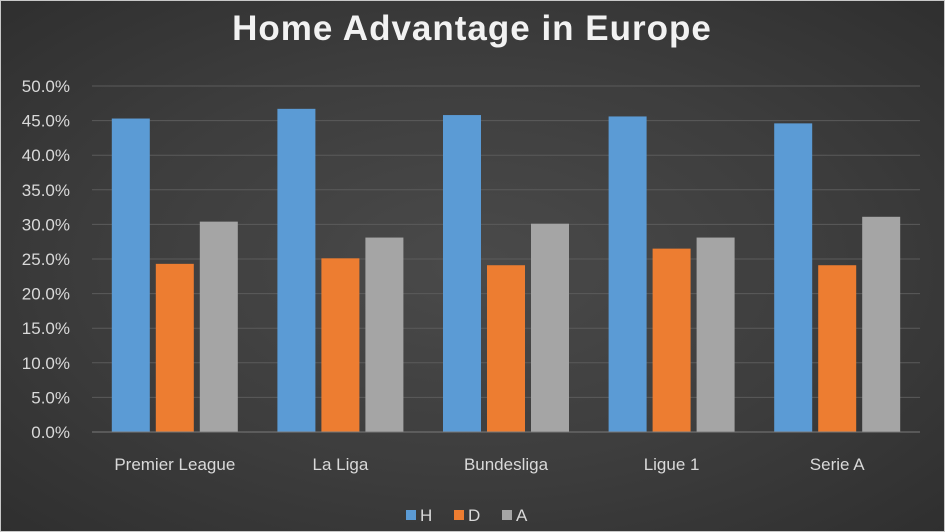 The height and width of the screenshot is (532, 945). What do you see at coordinates (837, 464) in the screenshot?
I see `x-tick-label: Serie A` at bounding box center [837, 464].